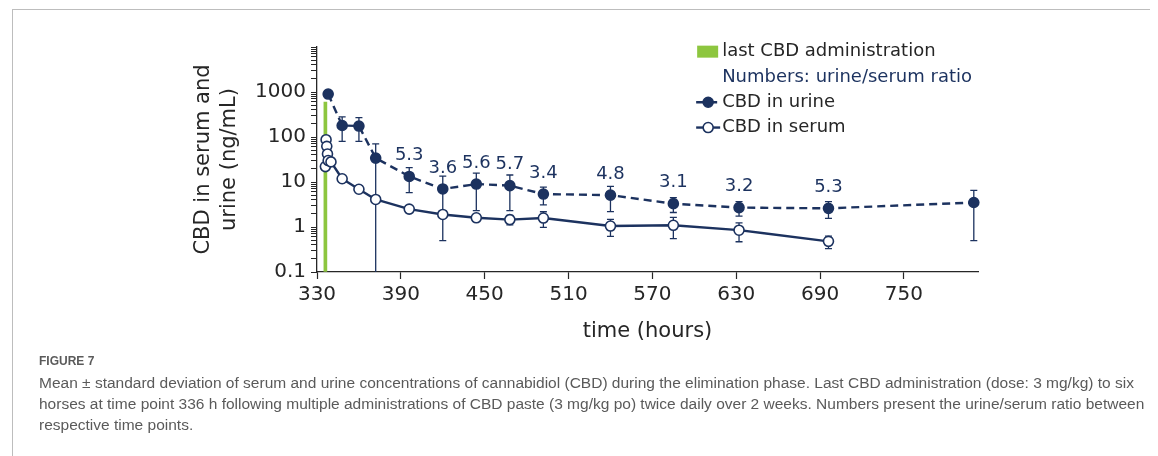  Describe the element at coordinates (214, 159) in the screenshot. I see `y-axis-title: CBD in serum and urine (ng/mL)` at that location.